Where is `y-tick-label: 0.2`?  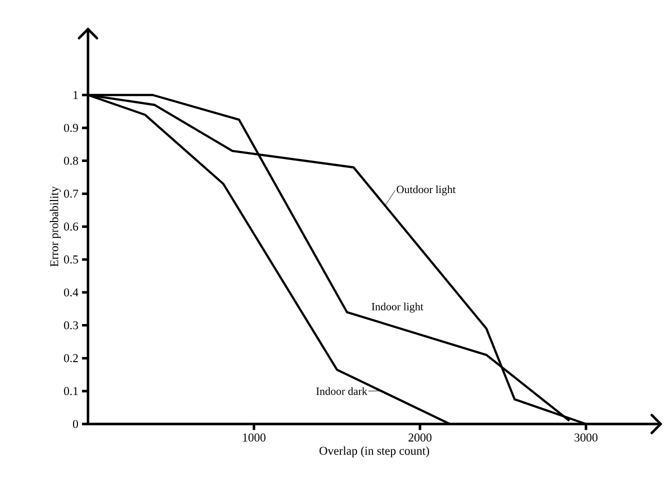 y-tick-label: 0.2 is located at coordinates (71, 358).